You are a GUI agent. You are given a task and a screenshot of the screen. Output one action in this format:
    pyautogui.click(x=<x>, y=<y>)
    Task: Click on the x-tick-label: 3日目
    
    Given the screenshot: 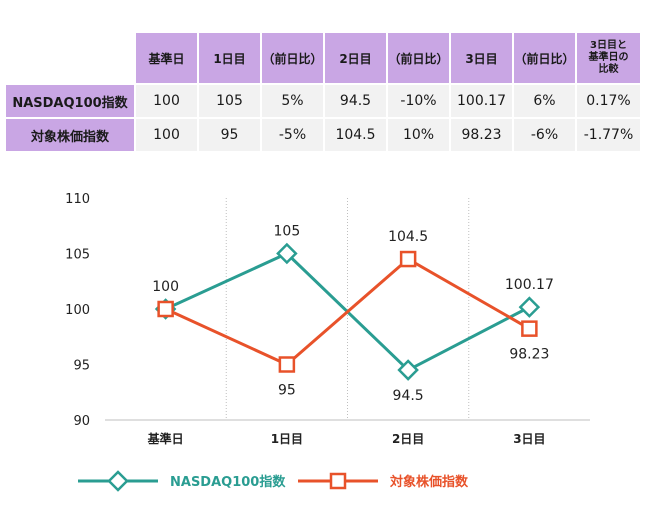 What is the action you would take?
    pyautogui.click(x=529, y=439)
    